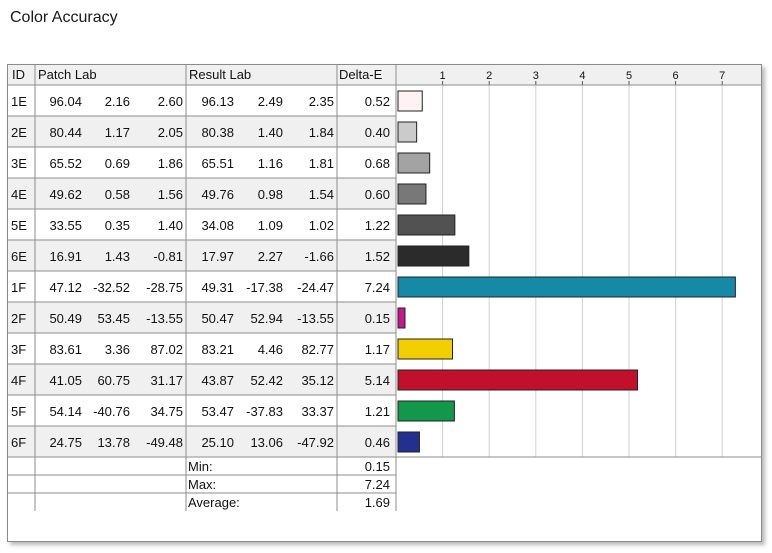 Image resolution: width=772 pixels, height=553 pixels. What do you see at coordinates (113, 318) in the screenshot?
I see `patch-lab-value: 53.45` at bounding box center [113, 318].